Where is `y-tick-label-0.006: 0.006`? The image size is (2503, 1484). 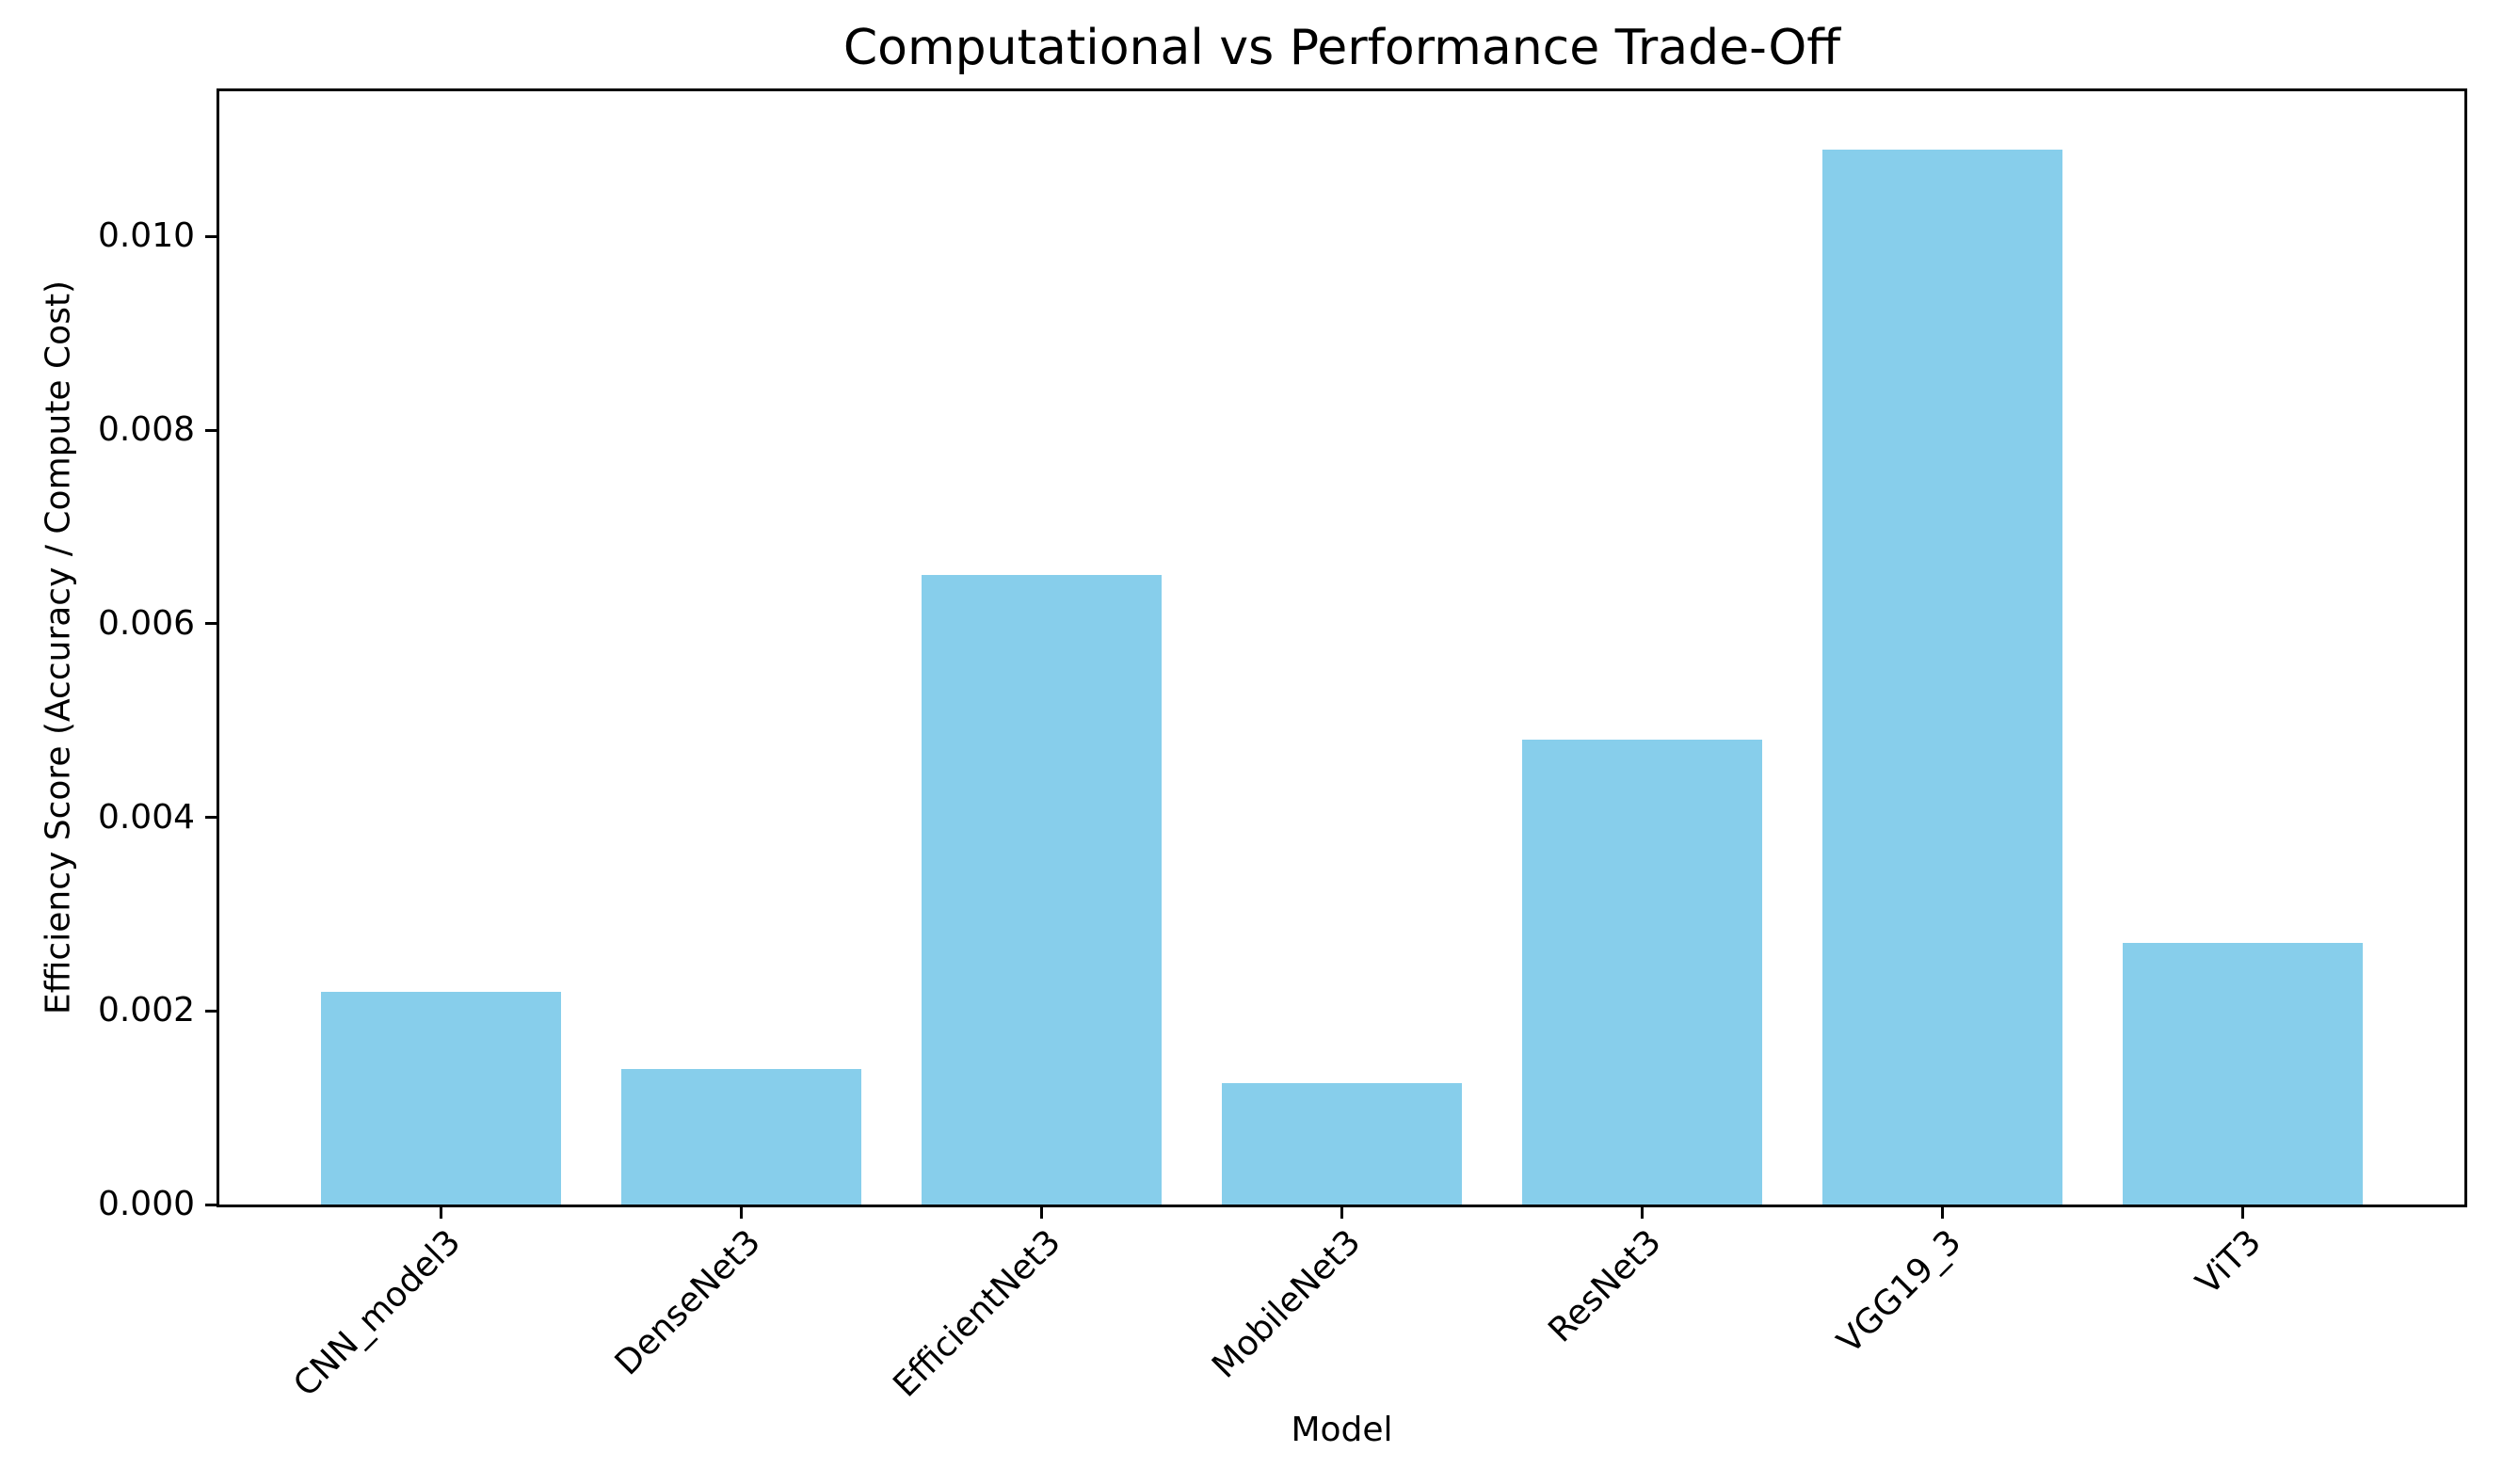
y-tick-label-0.006: 0.006 is located at coordinates (146, 623).